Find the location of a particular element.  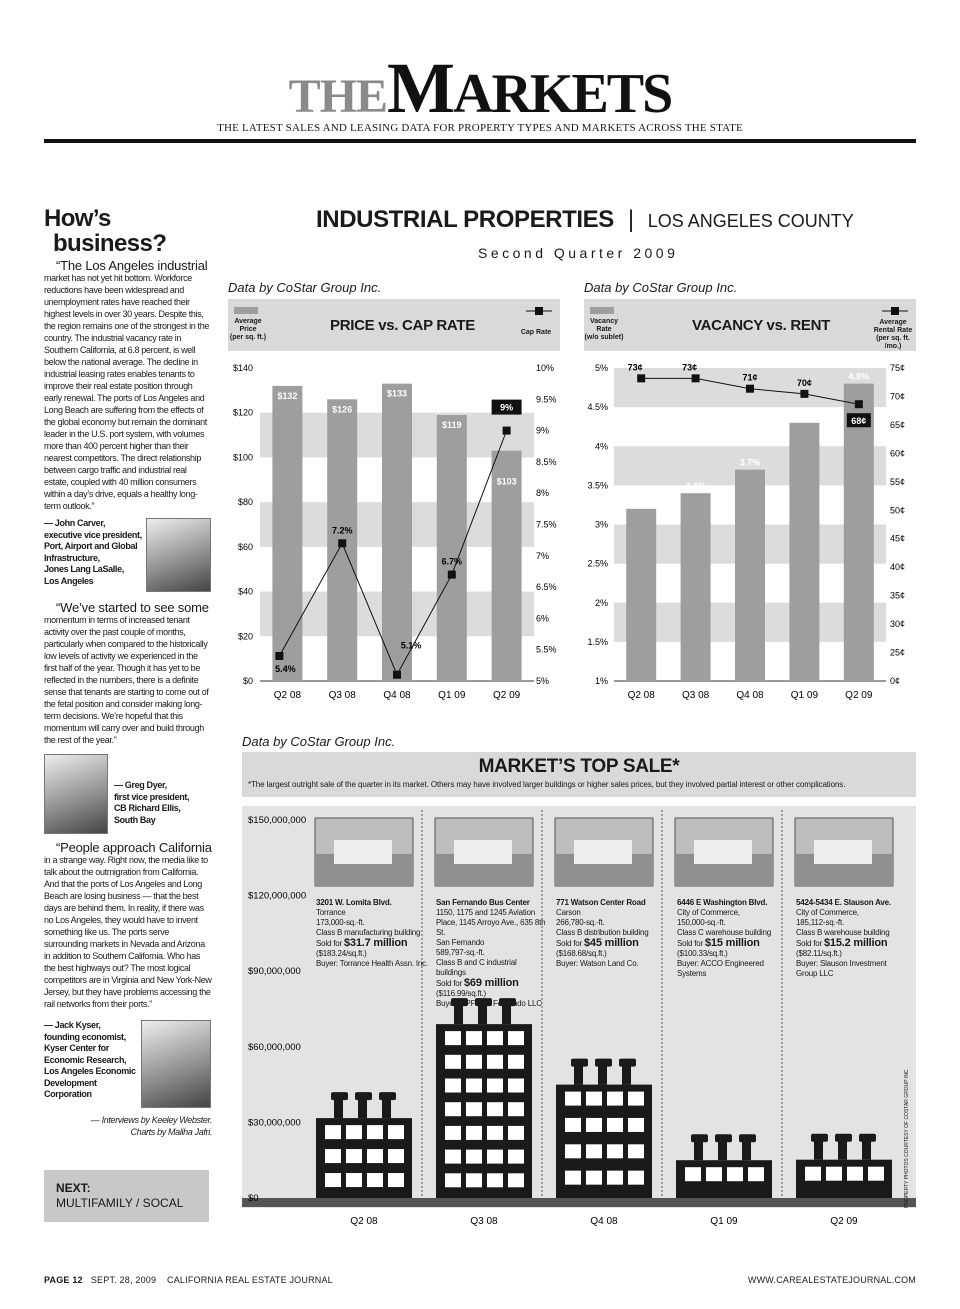

next-value: MULTIFAMILY / SOCAL is located at coordinates (120, 1203).